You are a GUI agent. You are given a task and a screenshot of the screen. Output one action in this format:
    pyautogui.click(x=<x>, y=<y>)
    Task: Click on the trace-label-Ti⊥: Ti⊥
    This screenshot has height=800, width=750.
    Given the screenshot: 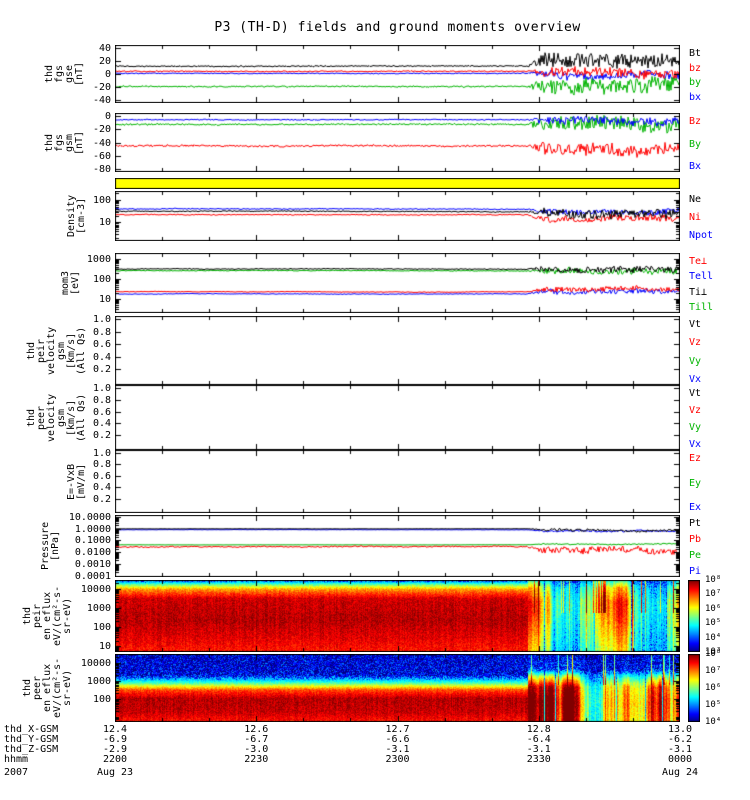 What is the action you would take?
    pyautogui.click(x=698, y=292)
    